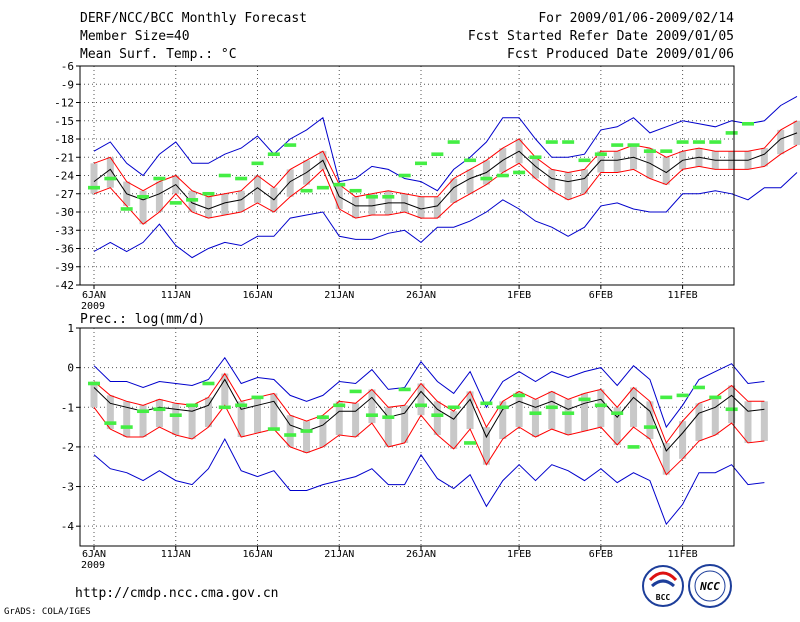  What do you see at coordinates (601, 36) in the screenshot?
I see `forecast-started-date: Fcst Started Refer Date 2009/01/05` at bounding box center [601, 36].